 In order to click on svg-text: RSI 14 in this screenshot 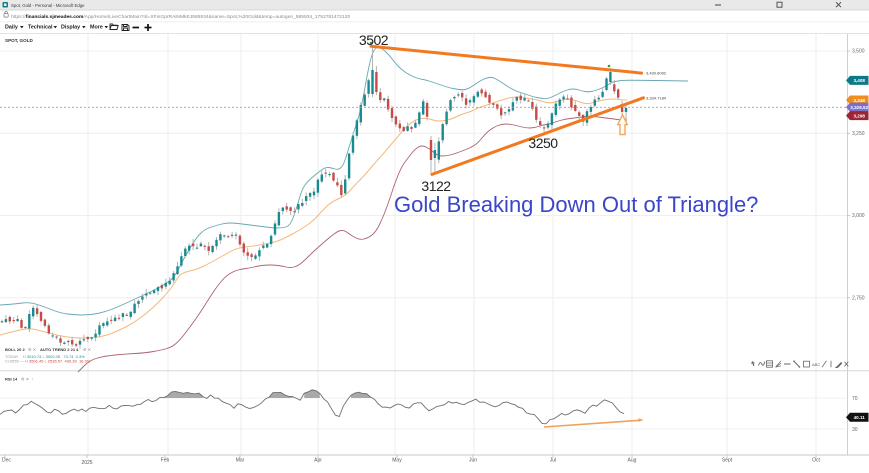, I will do `click(11, 379)`.